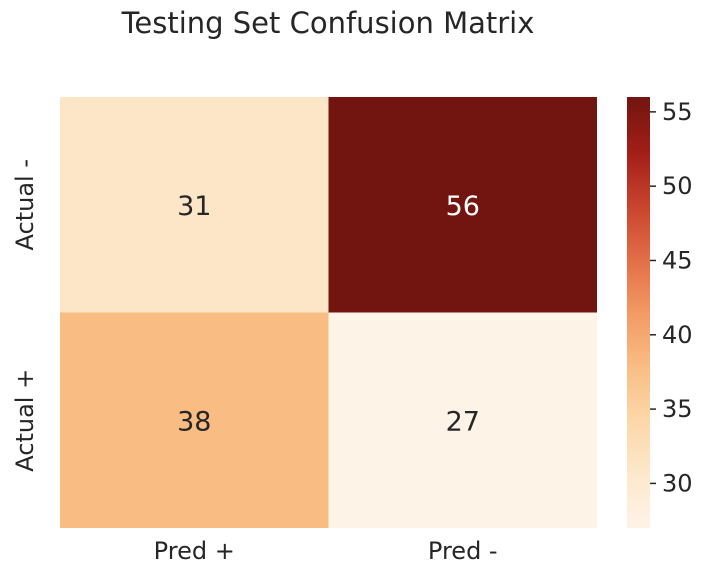 The height and width of the screenshot is (576, 714). I want to click on colorbar-tick-label: 35, so click(677, 409).